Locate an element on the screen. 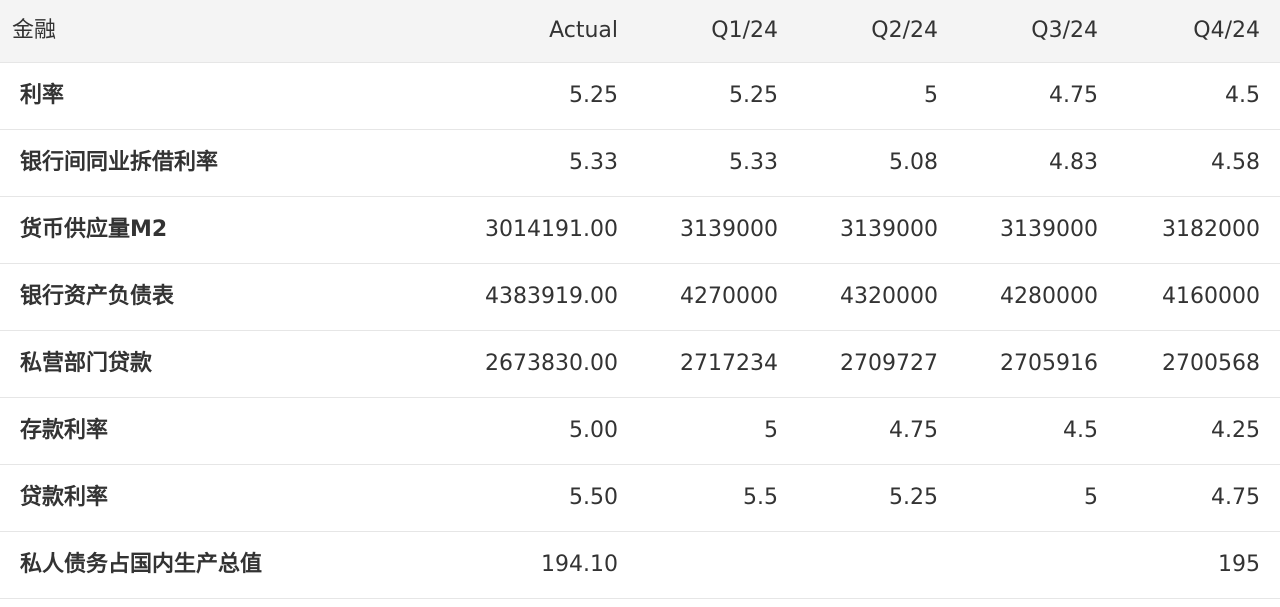 This screenshot has width=1280, height=607. row-label: 银行间同业拆借利率 is located at coordinates (119, 162).